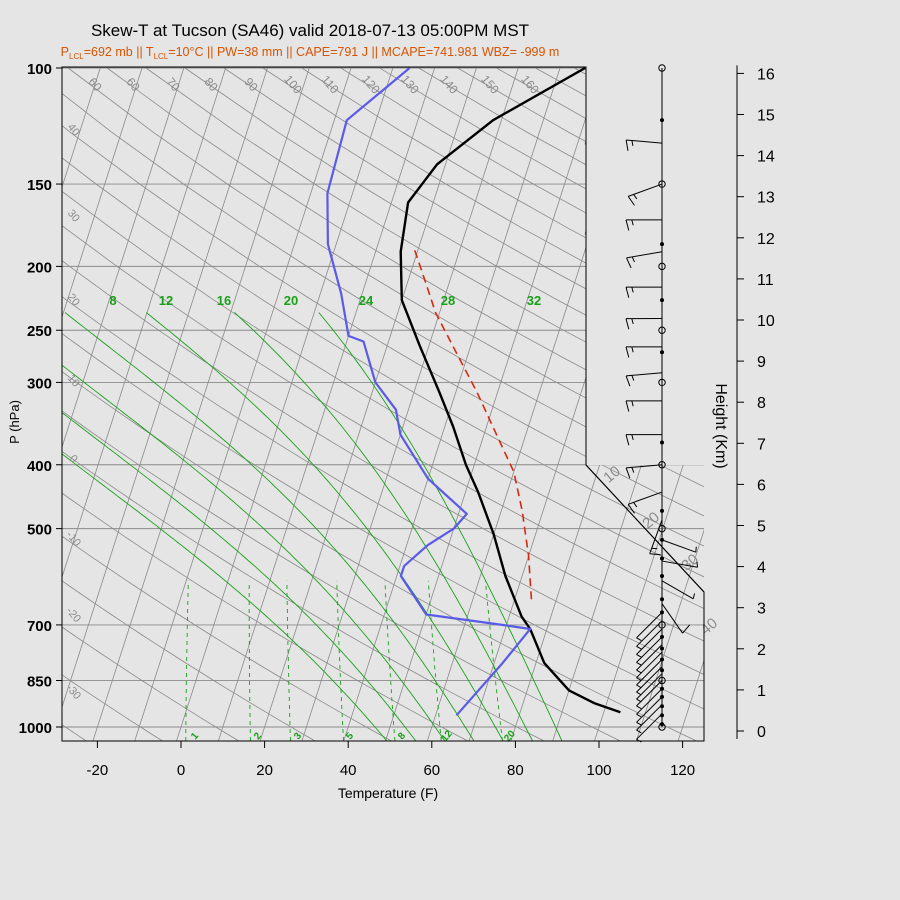 This screenshot has height=900, width=900. Describe the element at coordinates (352, 52) in the screenshot. I see `subtitle-cape-value: 791 J` at that location.